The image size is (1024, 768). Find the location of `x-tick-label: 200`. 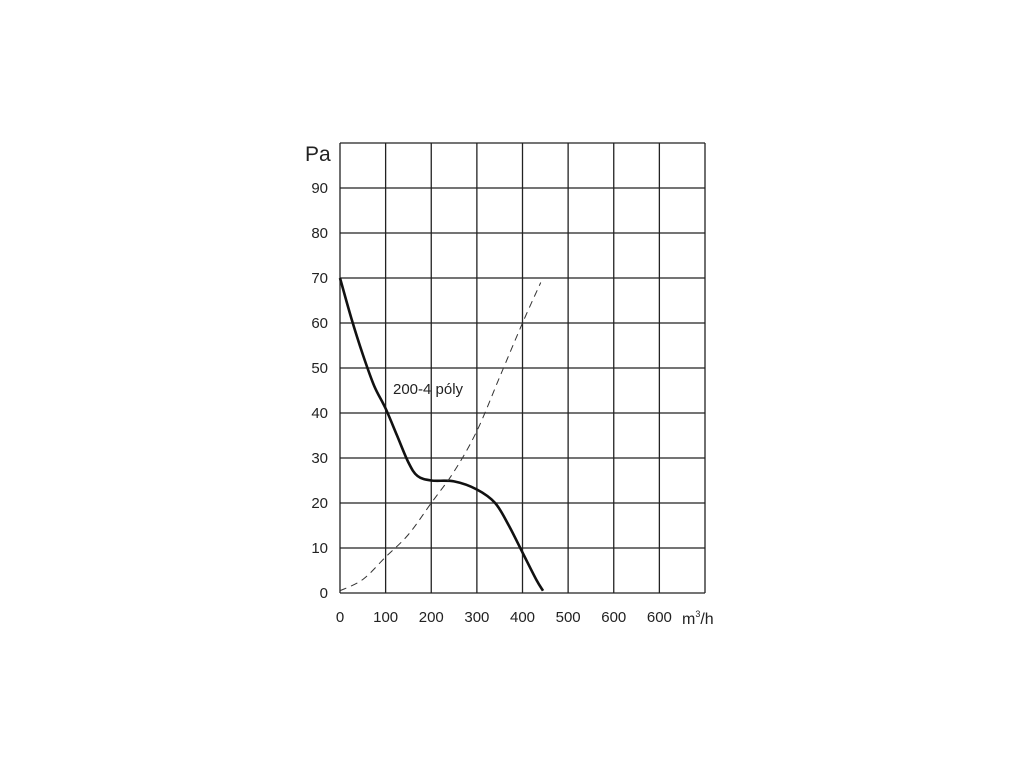

x-tick-label: 200 is located at coordinates (431, 617).